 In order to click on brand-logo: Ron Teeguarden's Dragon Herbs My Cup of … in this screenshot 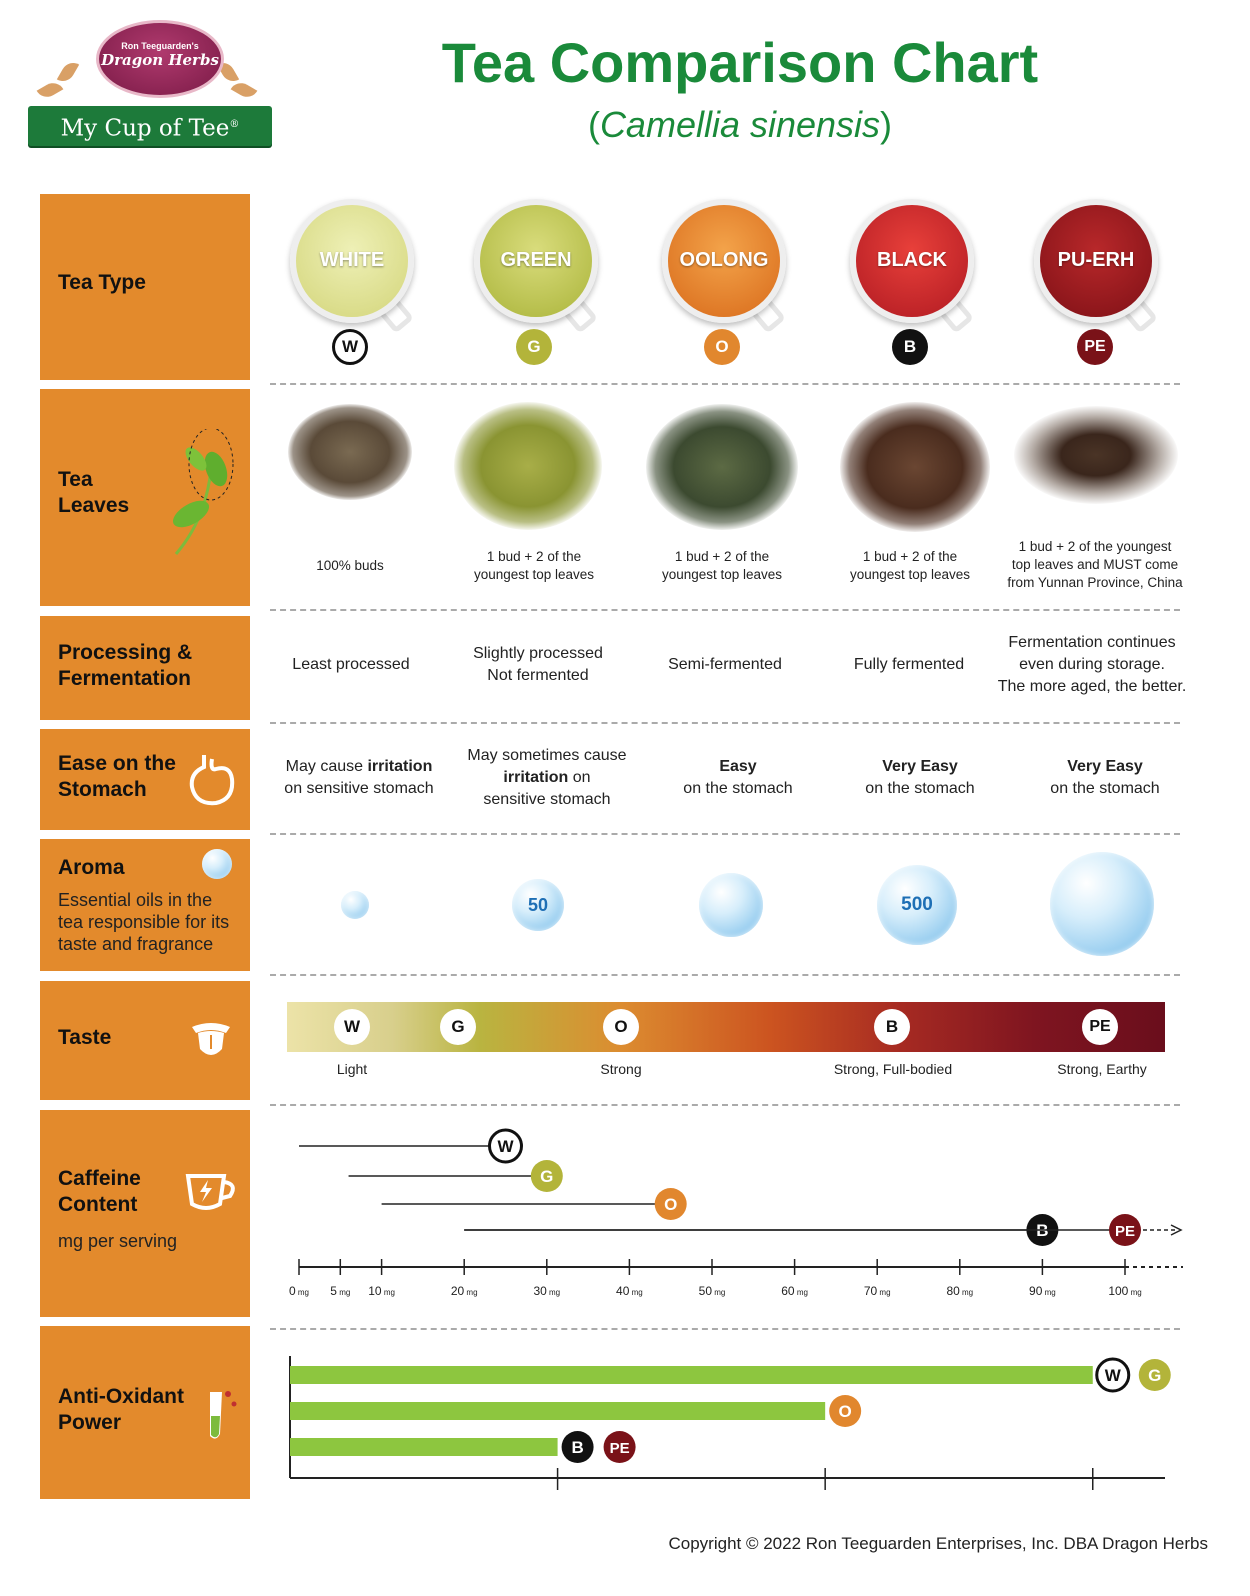, I will do `click(148, 84)`.